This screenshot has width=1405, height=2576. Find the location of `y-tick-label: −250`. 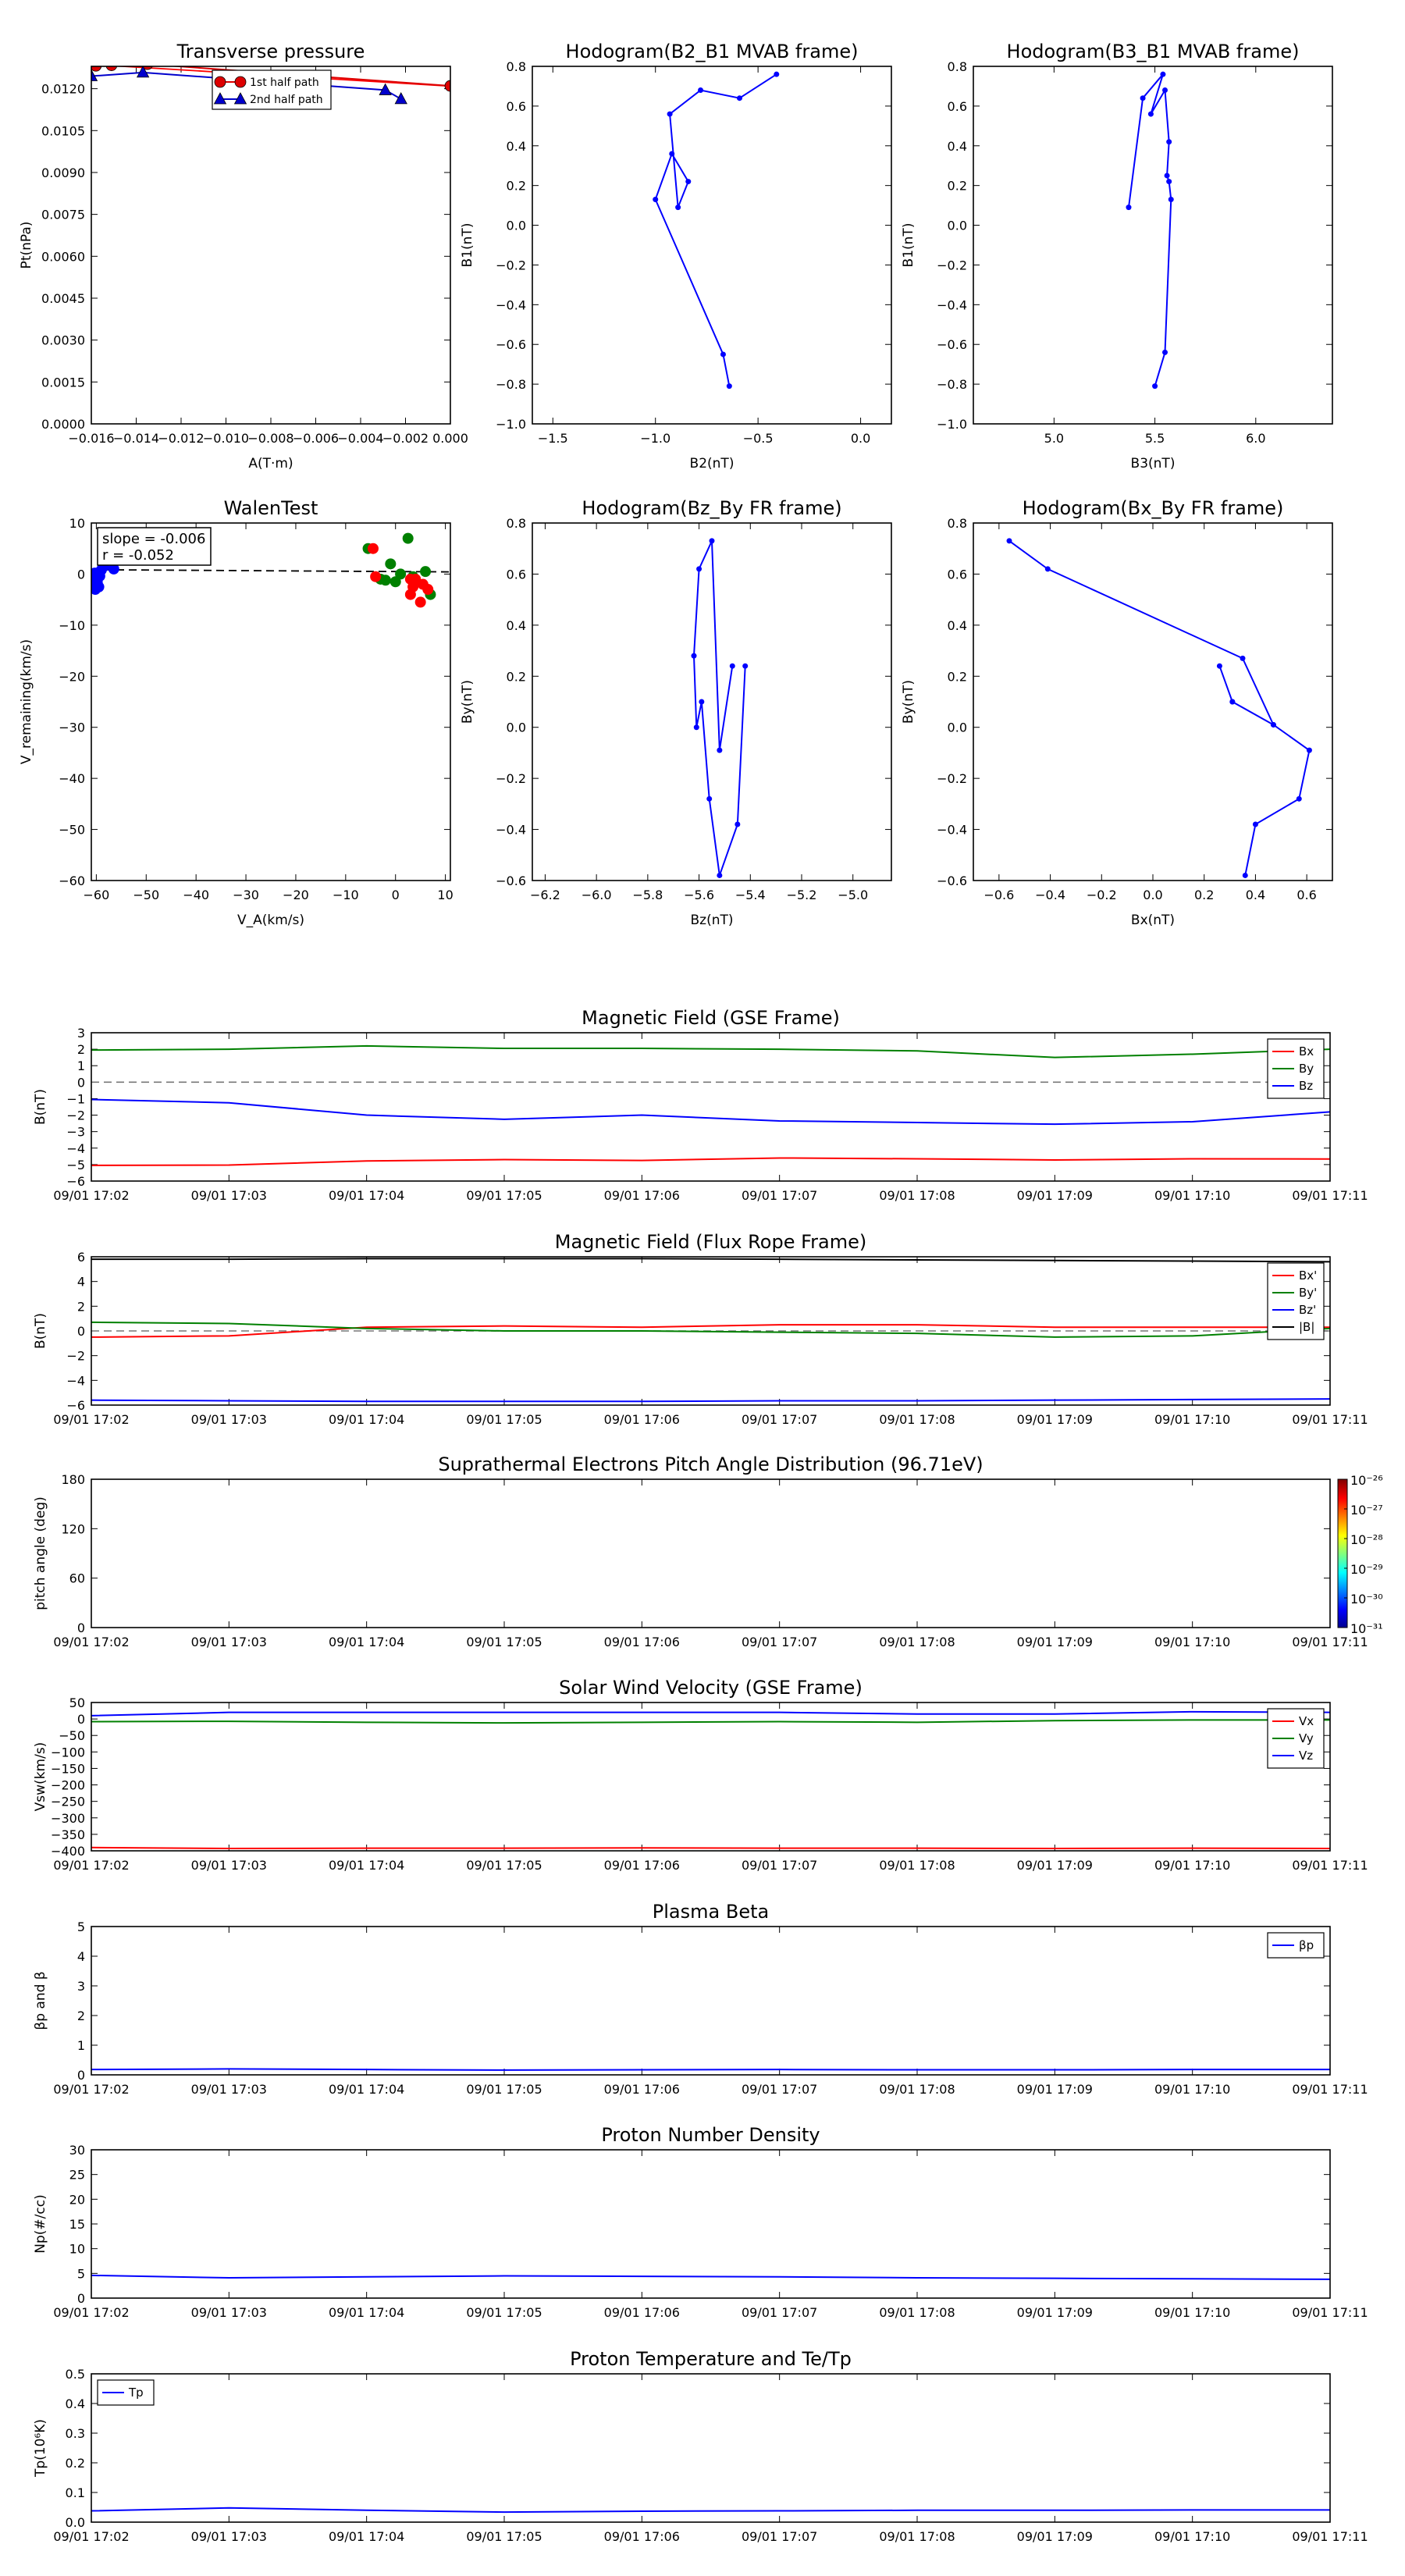

y-tick-label: −250 is located at coordinates (68, 1802).